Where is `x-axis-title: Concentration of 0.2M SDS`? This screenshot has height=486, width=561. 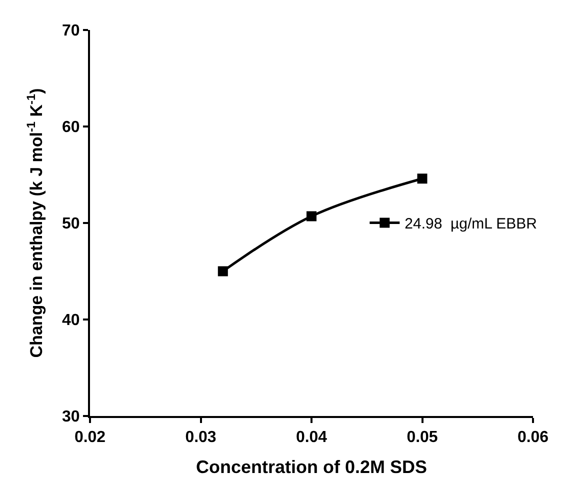 x-axis-title: Concentration of 0.2M SDS is located at coordinates (312, 466).